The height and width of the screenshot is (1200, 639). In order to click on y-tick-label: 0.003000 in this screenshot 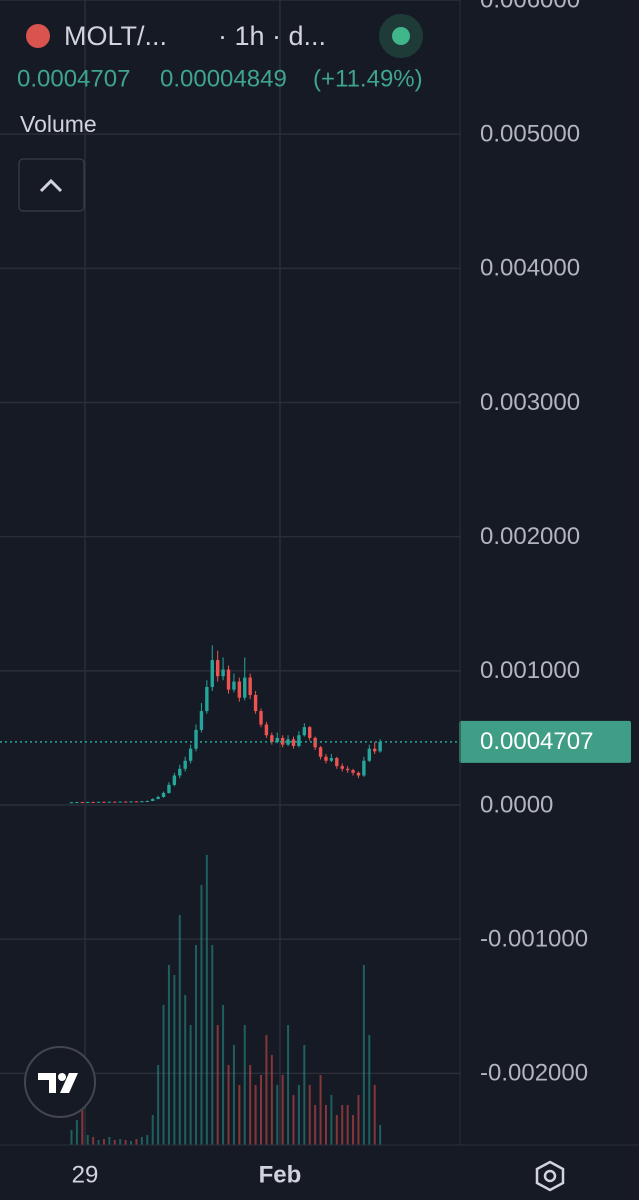, I will do `click(530, 402)`.